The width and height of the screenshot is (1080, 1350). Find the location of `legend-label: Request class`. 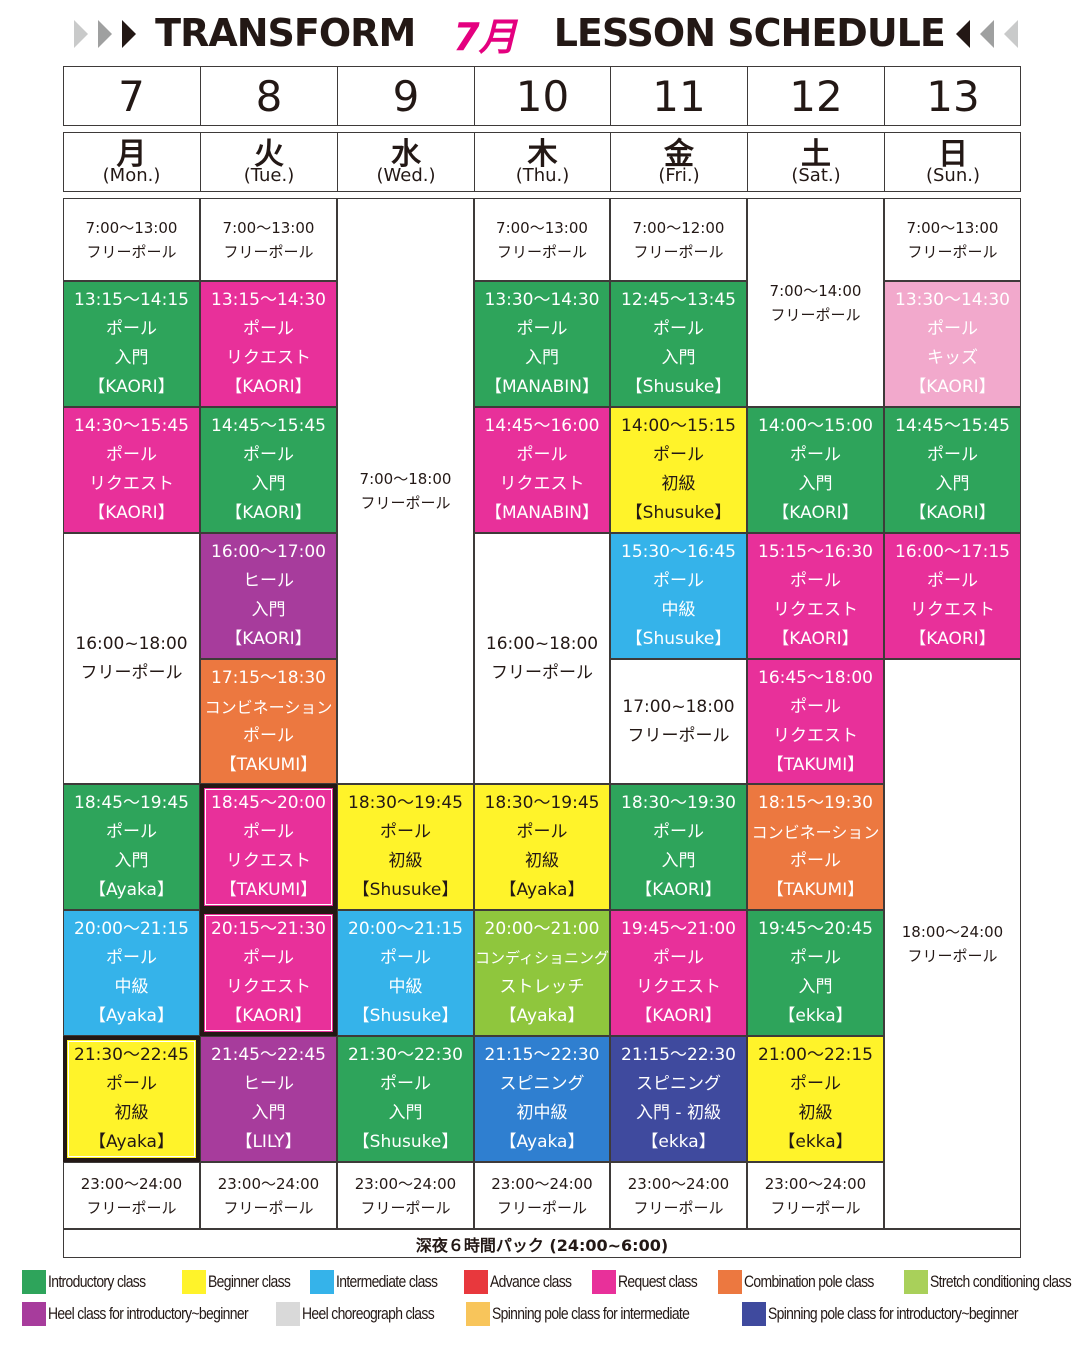

legend-label: Request class is located at coordinates (658, 1281).